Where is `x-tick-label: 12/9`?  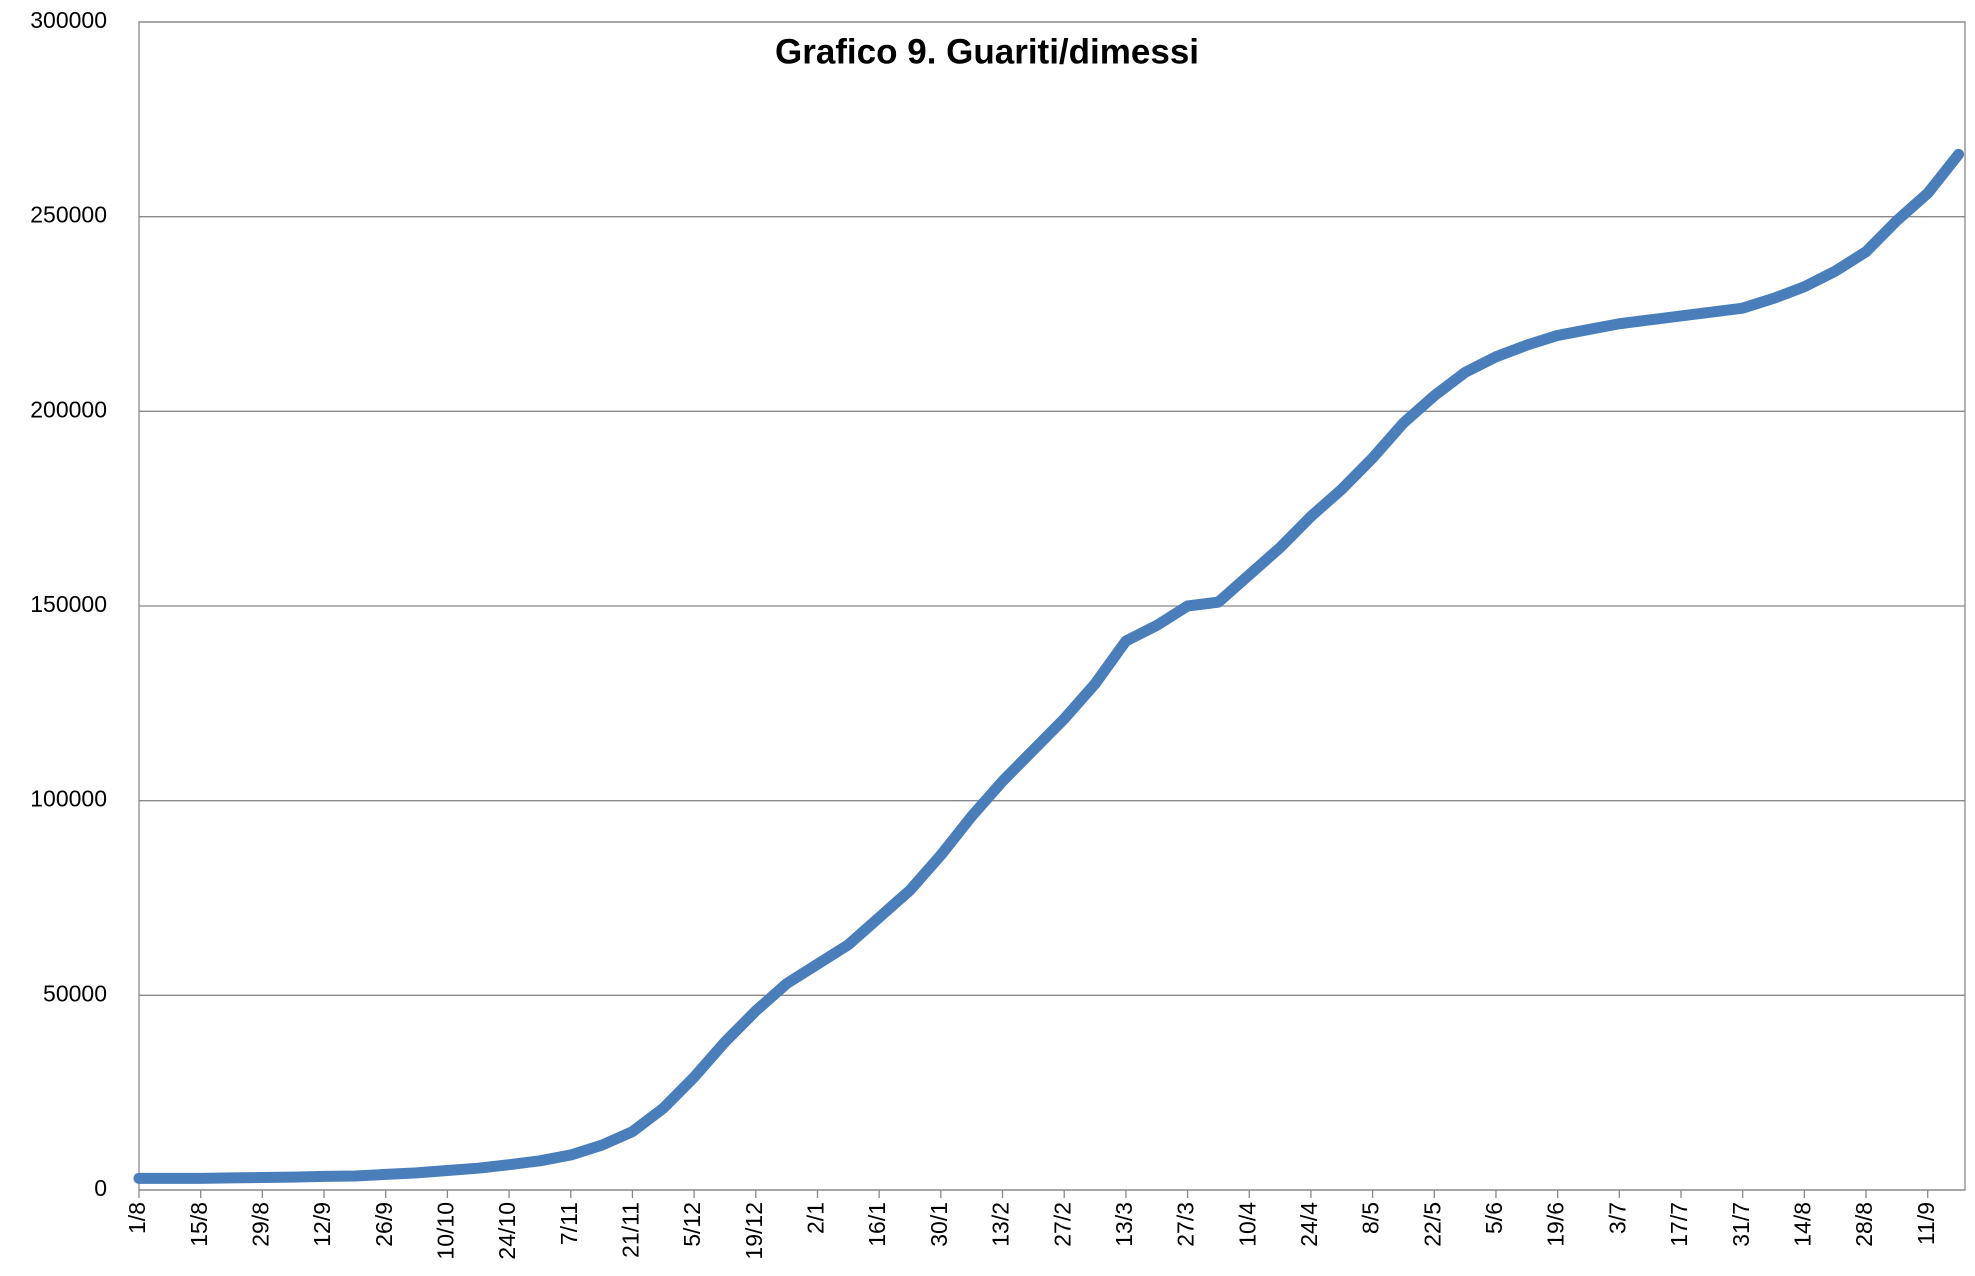 x-tick-label: 12/9 is located at coordinates (322, 1224).